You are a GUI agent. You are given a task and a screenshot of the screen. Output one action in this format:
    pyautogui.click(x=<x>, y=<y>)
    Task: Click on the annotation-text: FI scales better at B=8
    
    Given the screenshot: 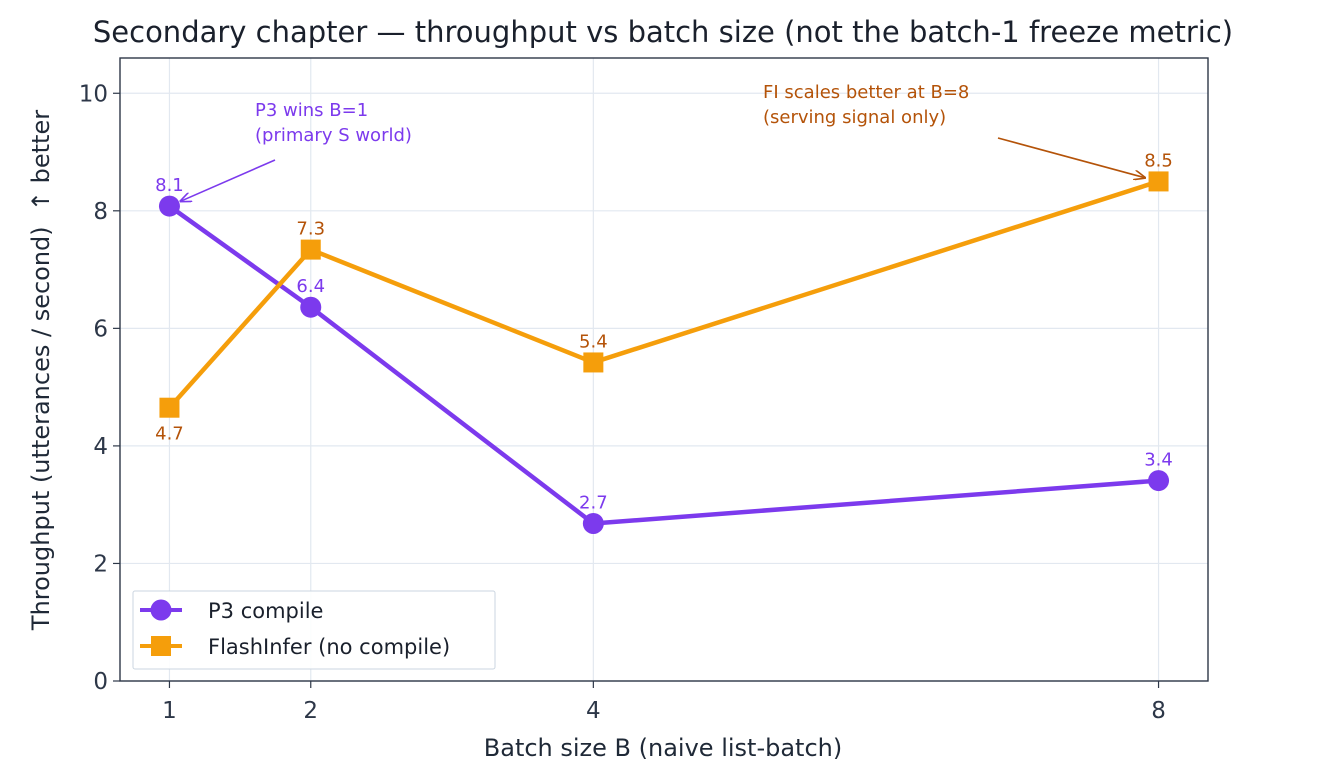 What is the action you would take?
    pyautogui.click(x=866, y=92)
    